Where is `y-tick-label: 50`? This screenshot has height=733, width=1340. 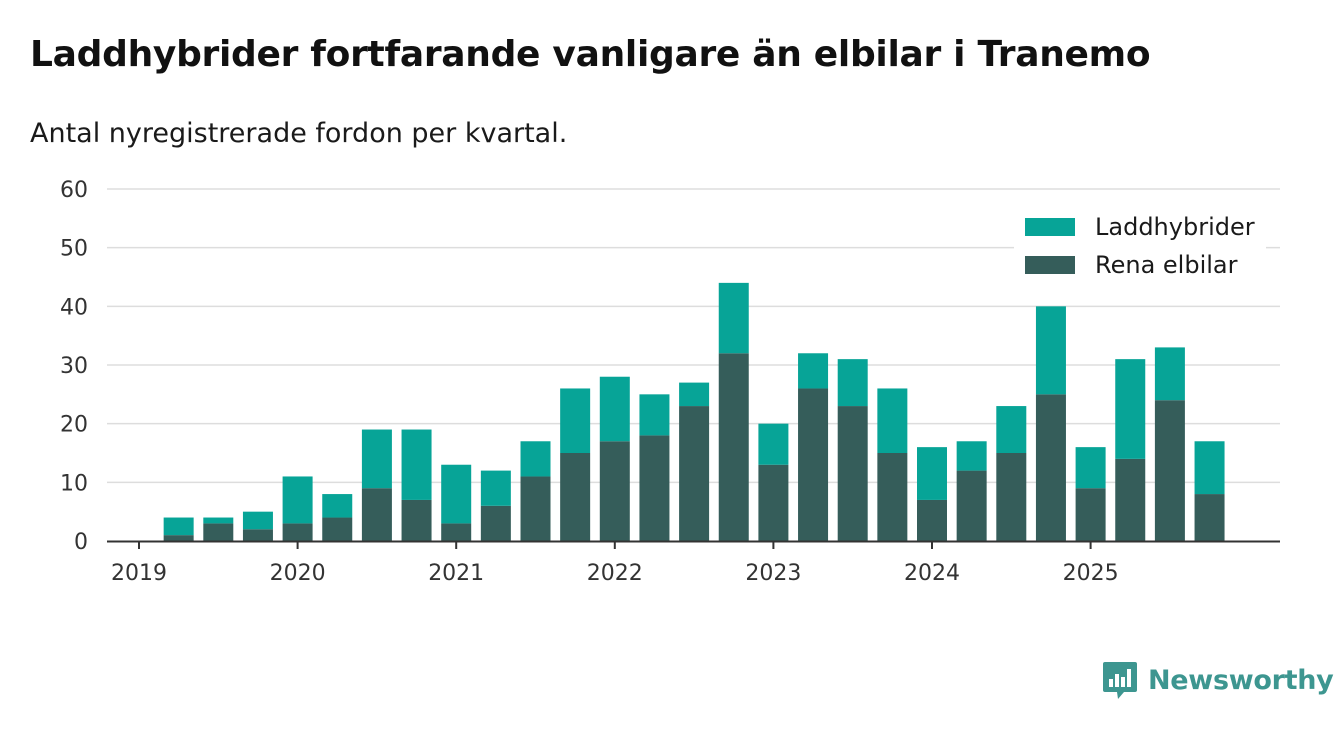 y-tick-label: 50 is located at coordinates (74, 249).